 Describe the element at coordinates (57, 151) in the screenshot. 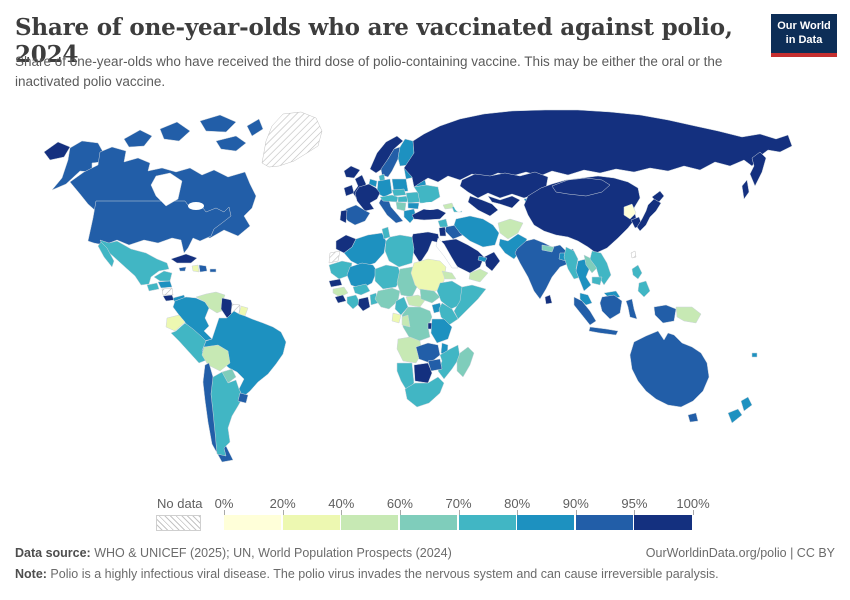

I see `region-russia-chukotka` at that location.